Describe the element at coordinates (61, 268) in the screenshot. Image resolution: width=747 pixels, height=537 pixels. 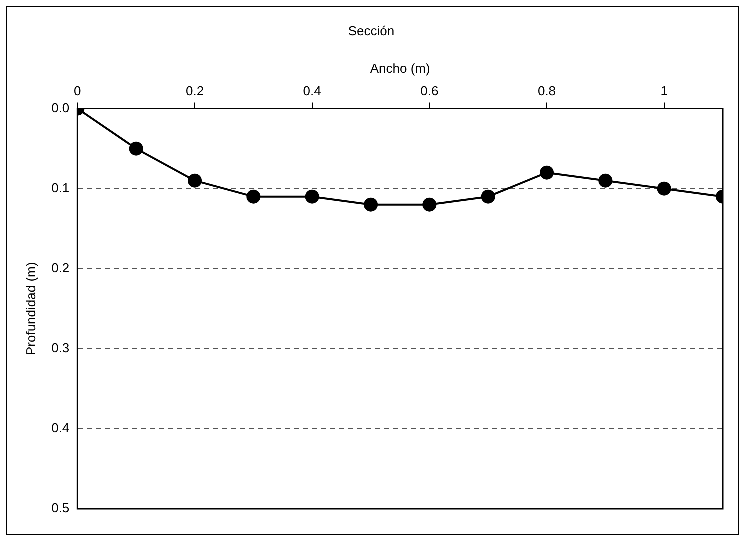
I see `y-tick-label: 0.2` at that location.